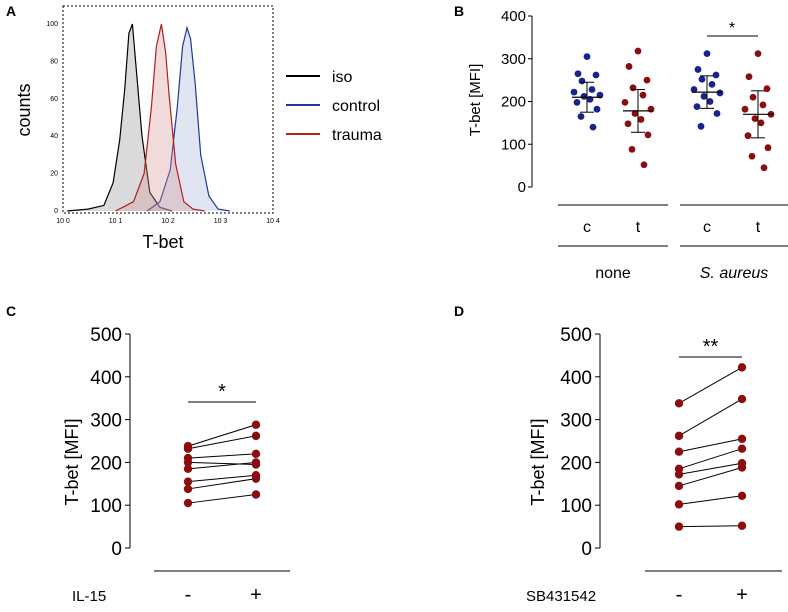  Describe the element at coordinates (188, 119) in the screenshot. I see `histogram-fill-control` at that location.